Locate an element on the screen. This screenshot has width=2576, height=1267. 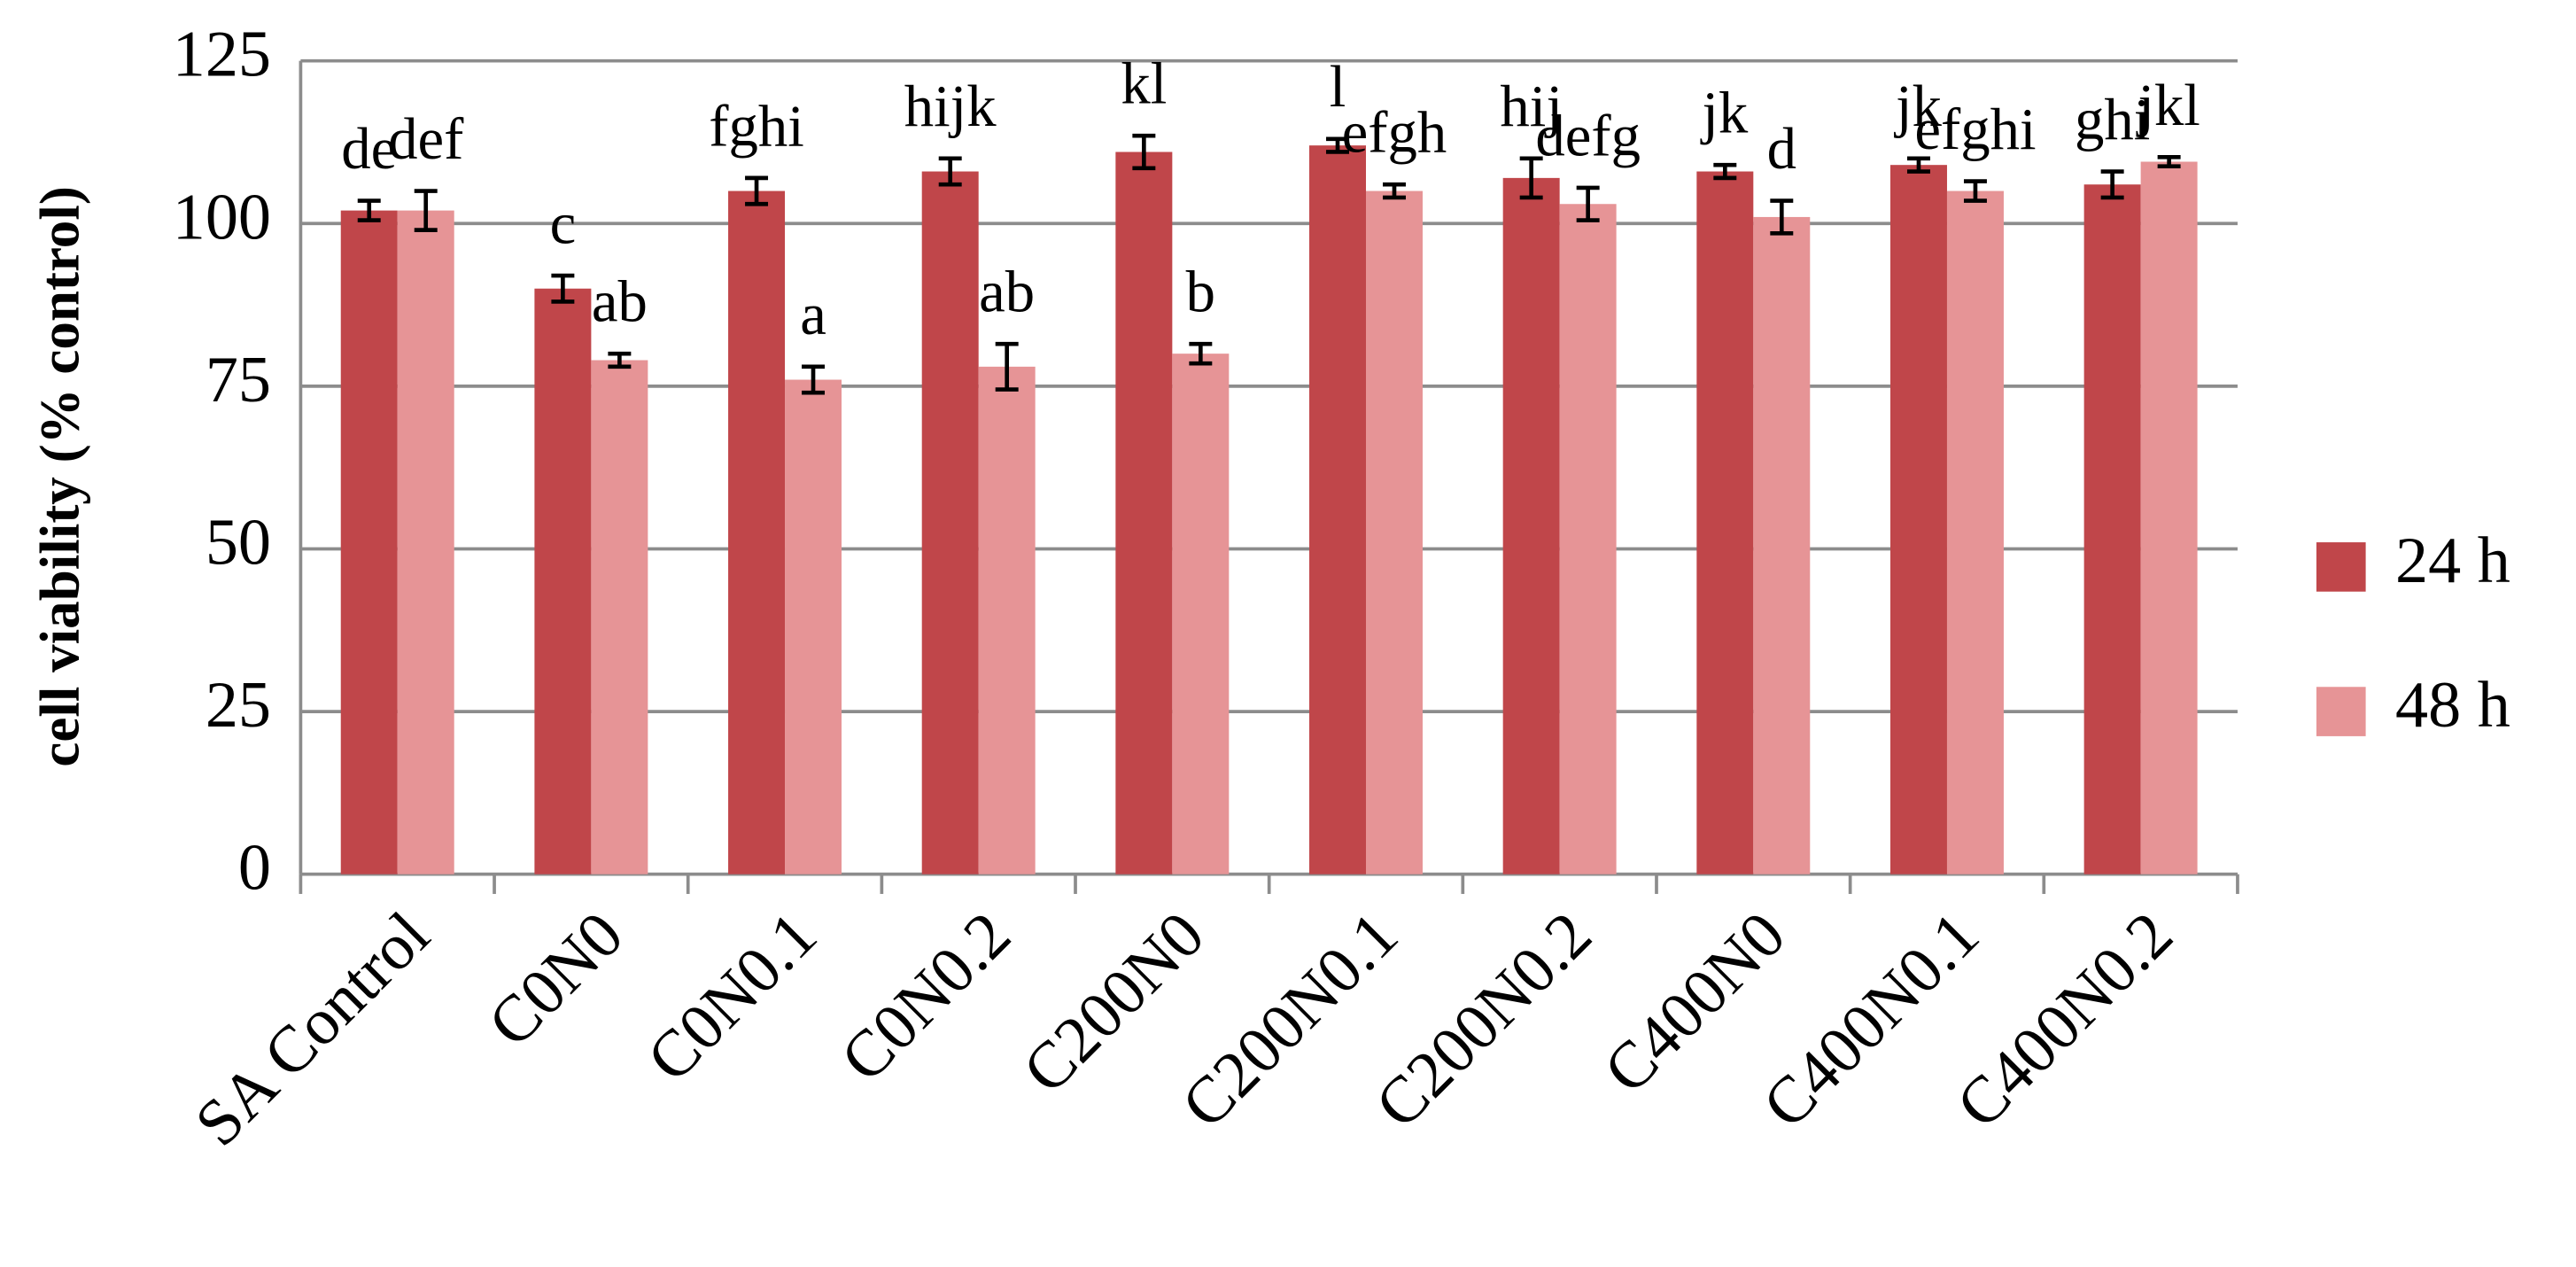
x-tick-label: C0N0 is located at coordinates (556, 980).